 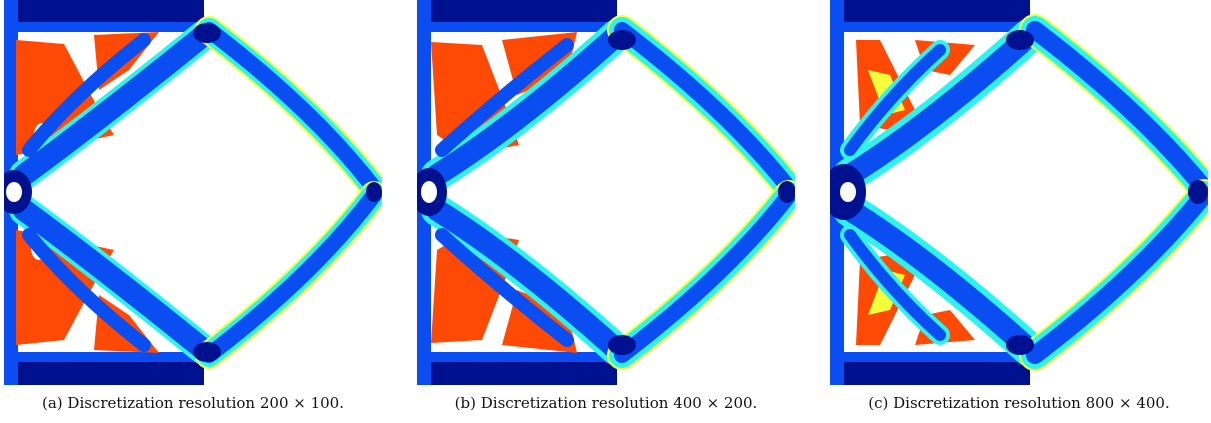 I want to click on caption-c: (c) Discretization resolution 800 × 400., so click(x=1019, y=403).